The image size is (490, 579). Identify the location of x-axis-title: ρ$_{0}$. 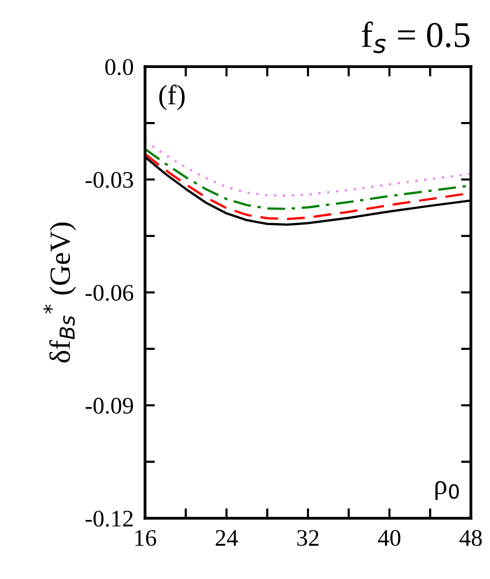
(447, 490).